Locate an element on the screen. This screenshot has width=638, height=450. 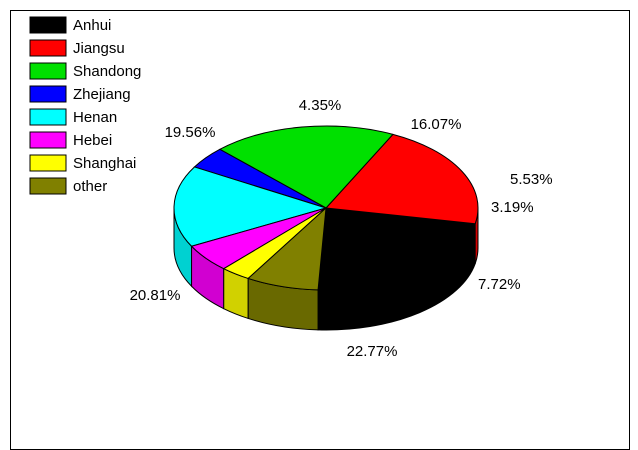
pie-slice-shandong is located at coordinates (306, 167).